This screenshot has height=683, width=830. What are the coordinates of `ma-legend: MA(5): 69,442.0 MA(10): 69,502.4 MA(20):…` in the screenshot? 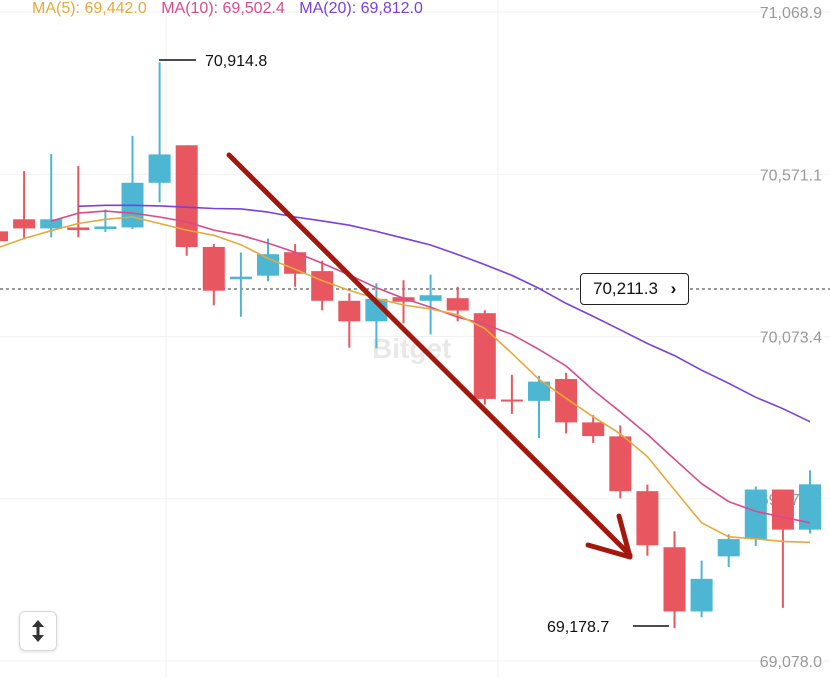 It's located at (232, 9).